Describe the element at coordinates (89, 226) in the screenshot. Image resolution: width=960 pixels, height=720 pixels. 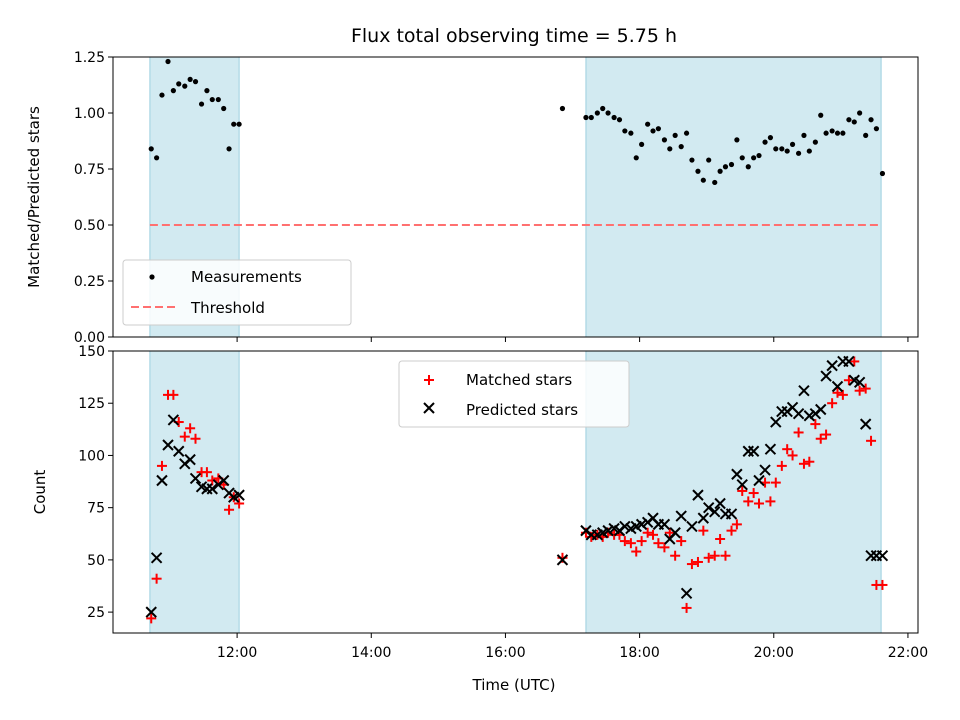
I see `ratio-y-tick-label: 0.50` at that location.